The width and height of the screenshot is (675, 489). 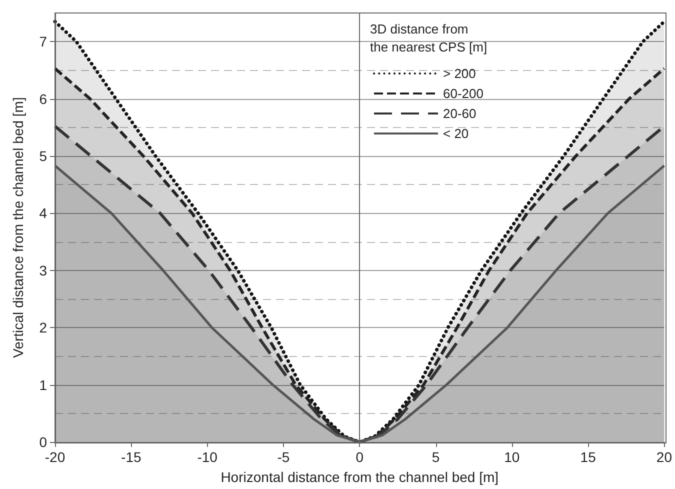 I want to click on x-tick-label: 15, so click(x=588, y=457).